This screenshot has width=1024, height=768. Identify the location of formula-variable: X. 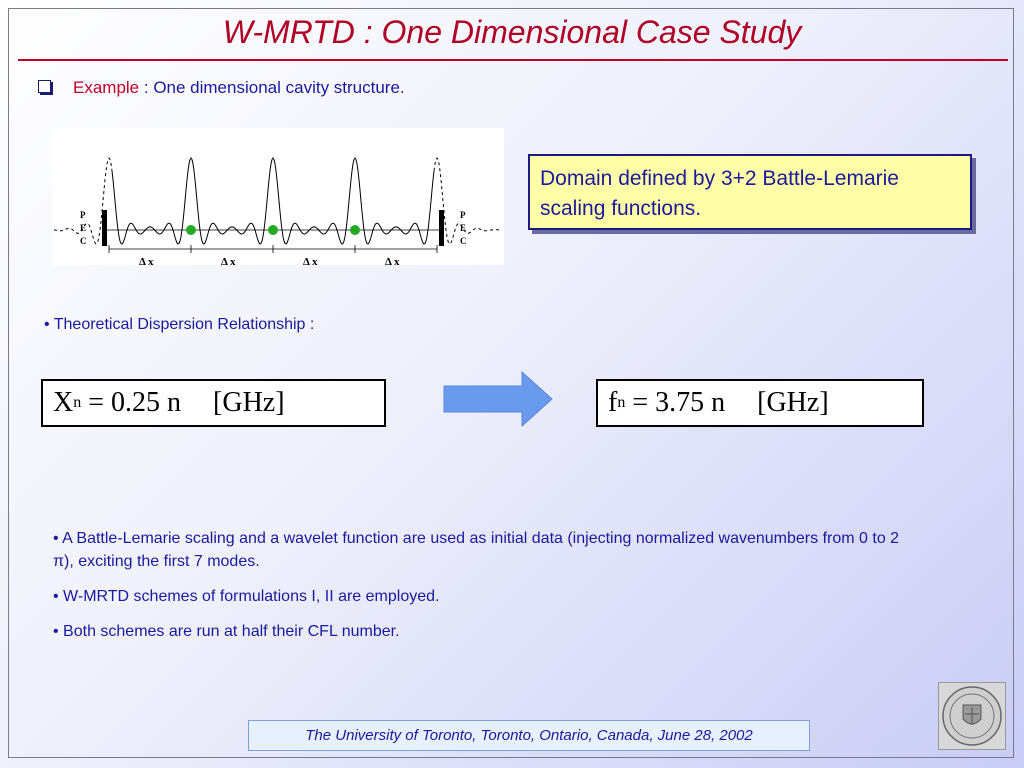
(63, 402).